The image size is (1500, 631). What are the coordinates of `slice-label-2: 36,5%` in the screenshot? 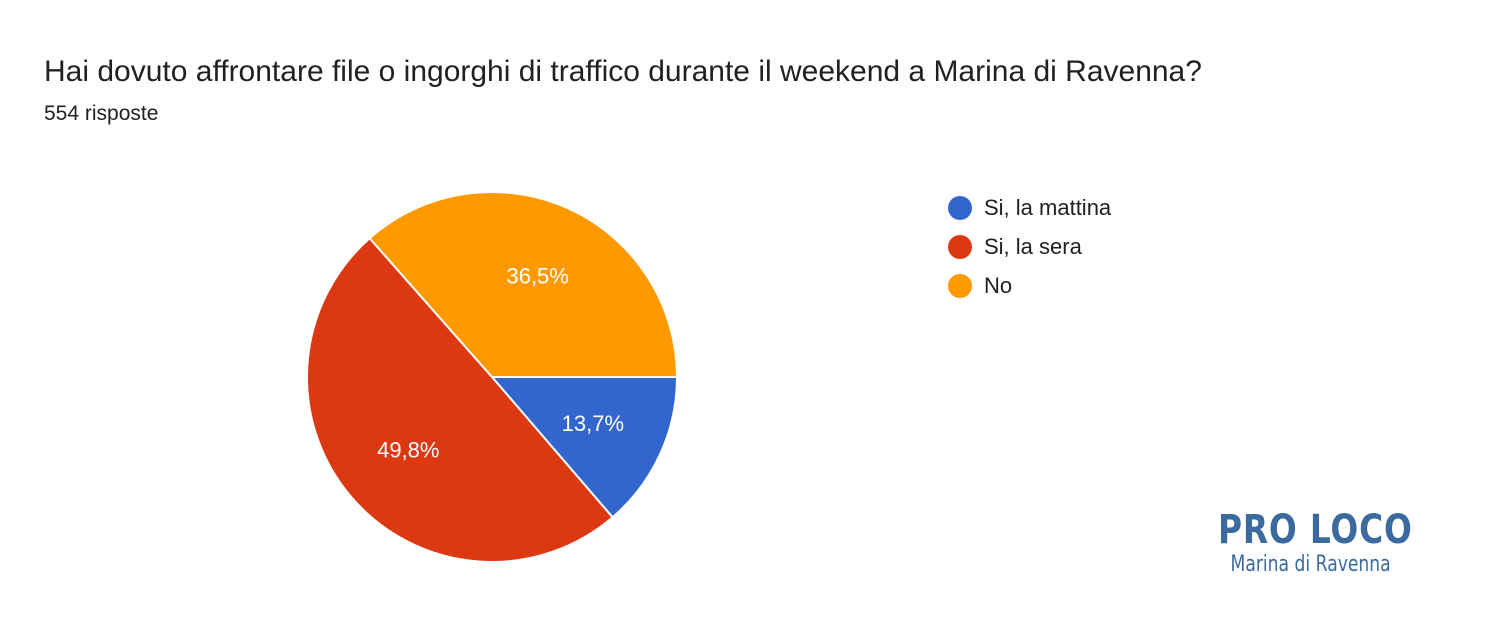 It's located at (537, 275).